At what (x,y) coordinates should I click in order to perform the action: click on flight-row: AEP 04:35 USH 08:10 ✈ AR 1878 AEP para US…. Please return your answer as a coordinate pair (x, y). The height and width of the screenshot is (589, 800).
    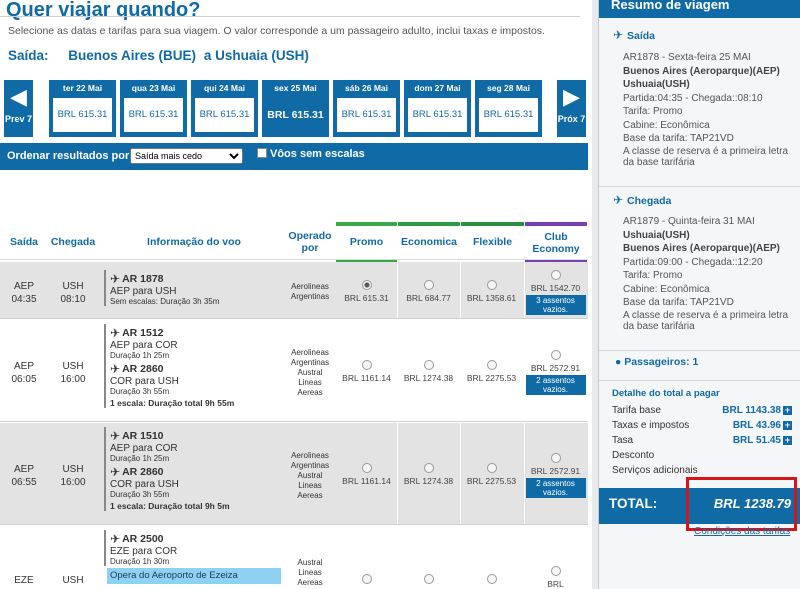
    Looking at the image, I should click on (294, 290).